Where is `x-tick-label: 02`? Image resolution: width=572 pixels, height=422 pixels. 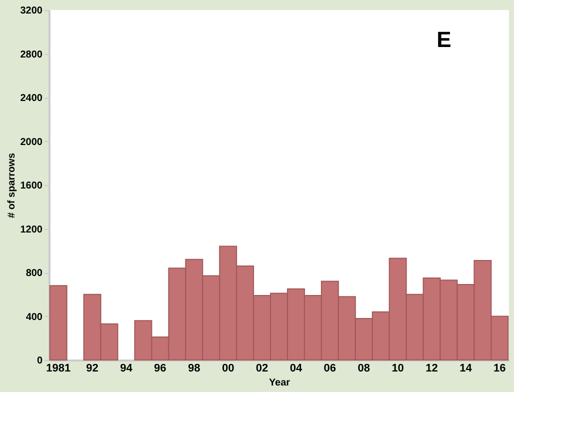 x-tick-label: 02 is located at coordinates (262, 368).